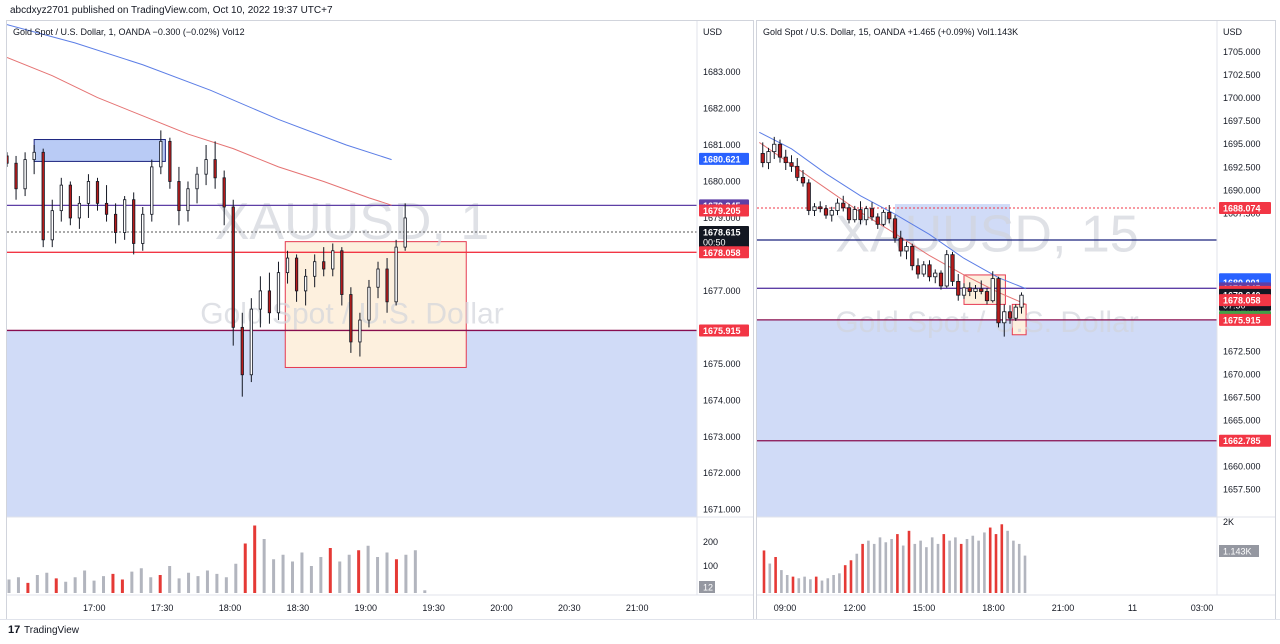 The width and height of the screenshot is (1280, 644). I want to click on ma-blue-line, so click(199, 92).